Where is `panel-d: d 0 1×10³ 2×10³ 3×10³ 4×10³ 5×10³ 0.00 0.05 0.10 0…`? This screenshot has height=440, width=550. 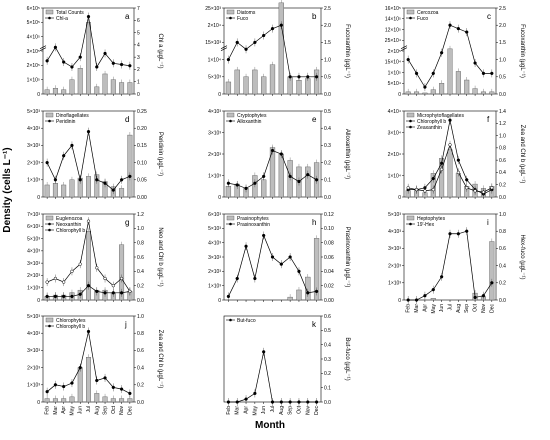 panel-d: d 0 1×10³ 2×10³ 3×10³ 4×10³ 5×10³ 0.00 0.05 0.10 0… is located at coordinates (95, 155).